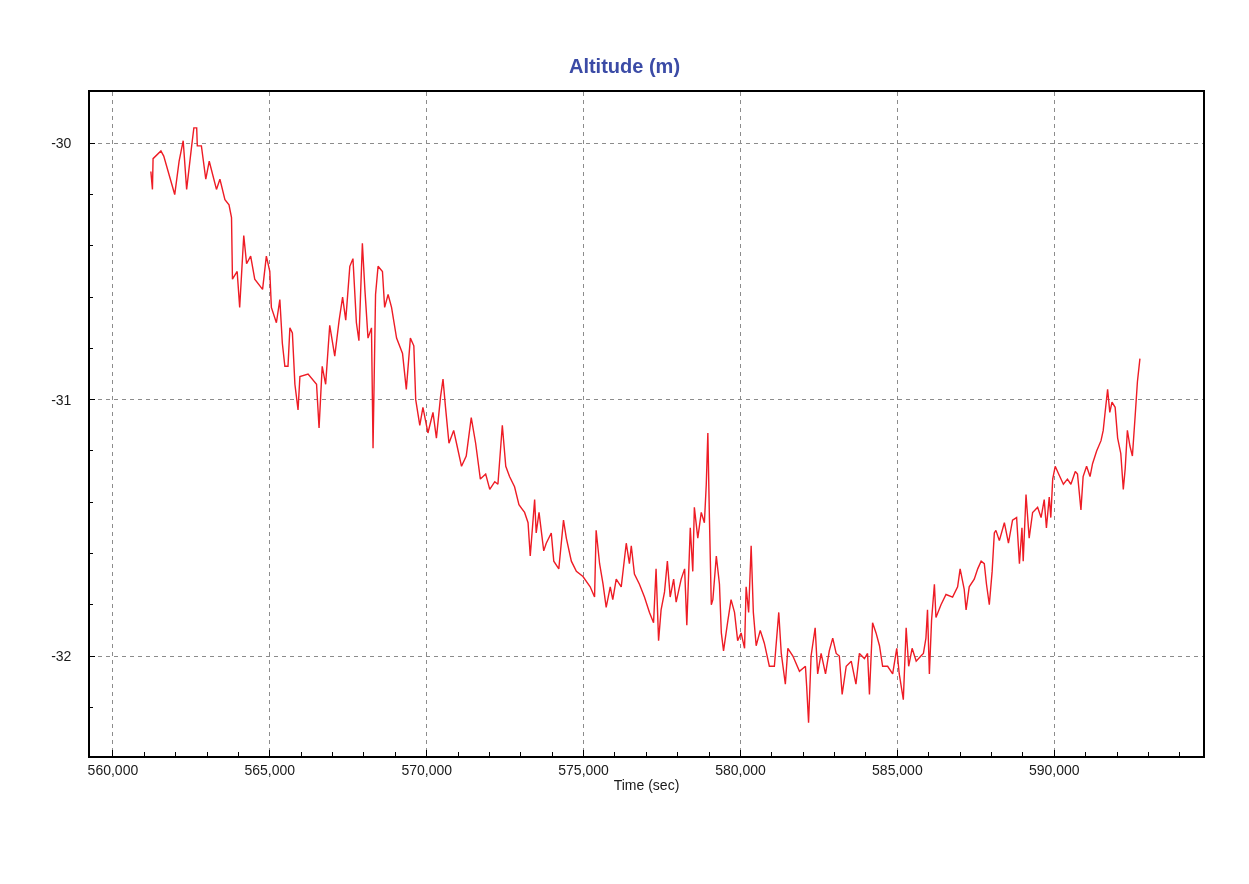  Describe the element at coordinates (624, 66) in the screenshot. I see `chart-title: Altitude (m)` at that location.